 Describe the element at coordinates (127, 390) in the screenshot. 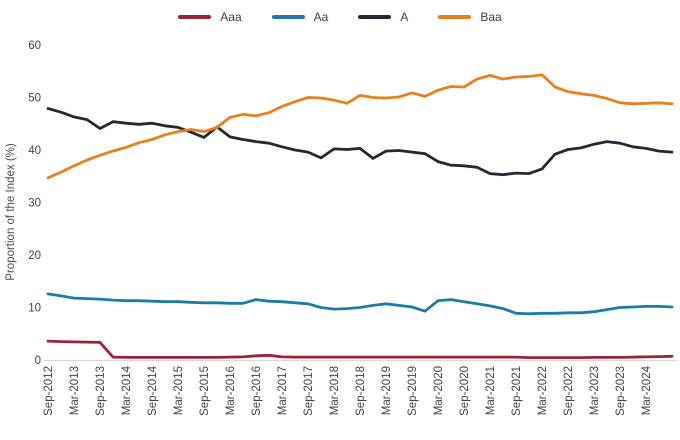

I see `x-tick-label: Mar-2014` at that location.